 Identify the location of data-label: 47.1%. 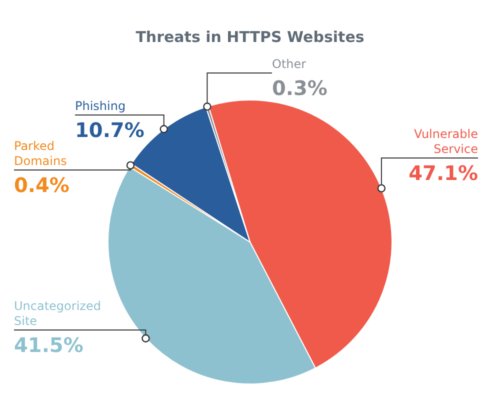
(443, 173).